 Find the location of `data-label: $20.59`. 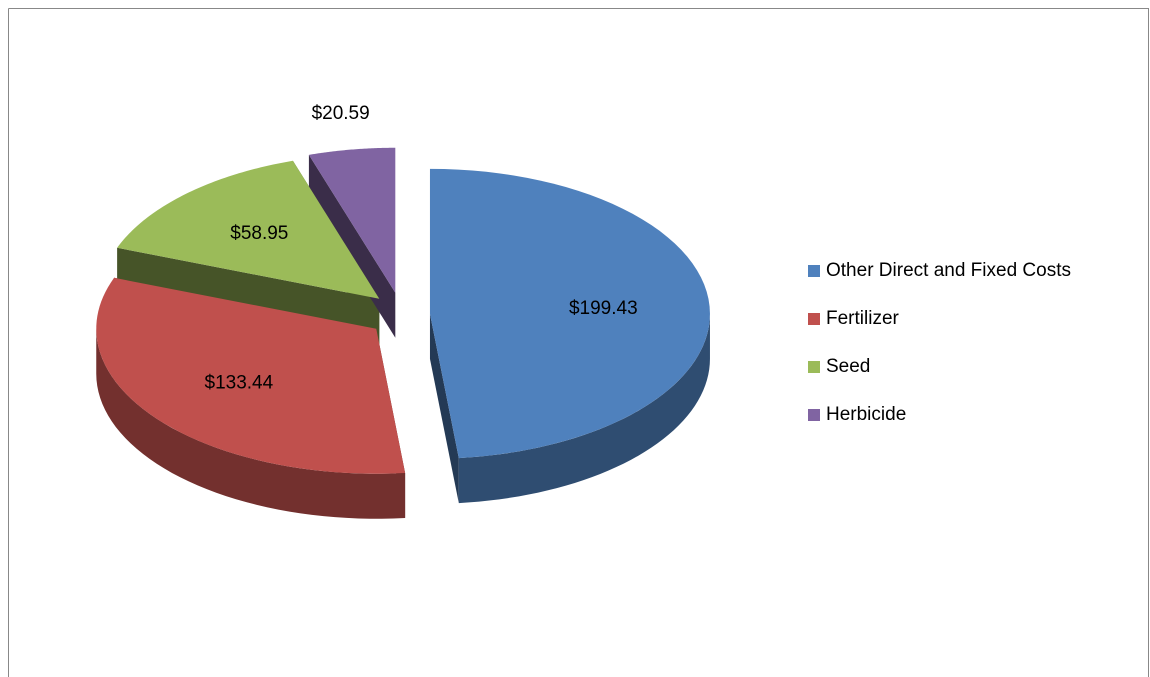

data-label: $20.59 is located at coordinates (341, 113).